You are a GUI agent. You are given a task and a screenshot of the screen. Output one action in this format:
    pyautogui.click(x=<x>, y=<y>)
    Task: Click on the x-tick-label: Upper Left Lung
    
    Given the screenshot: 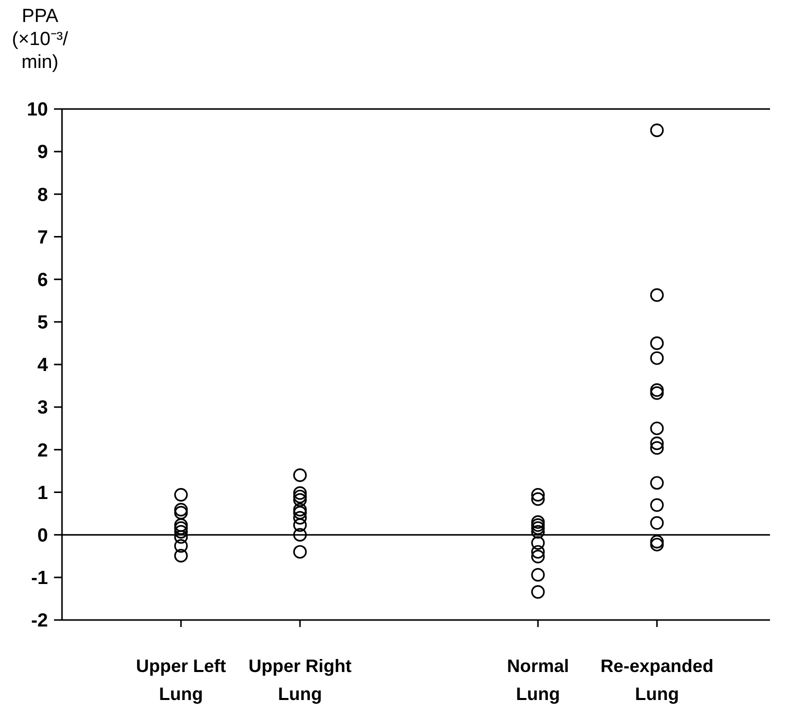 What is the action you would take?
    pyautogui.click(x=181, y=680)
    